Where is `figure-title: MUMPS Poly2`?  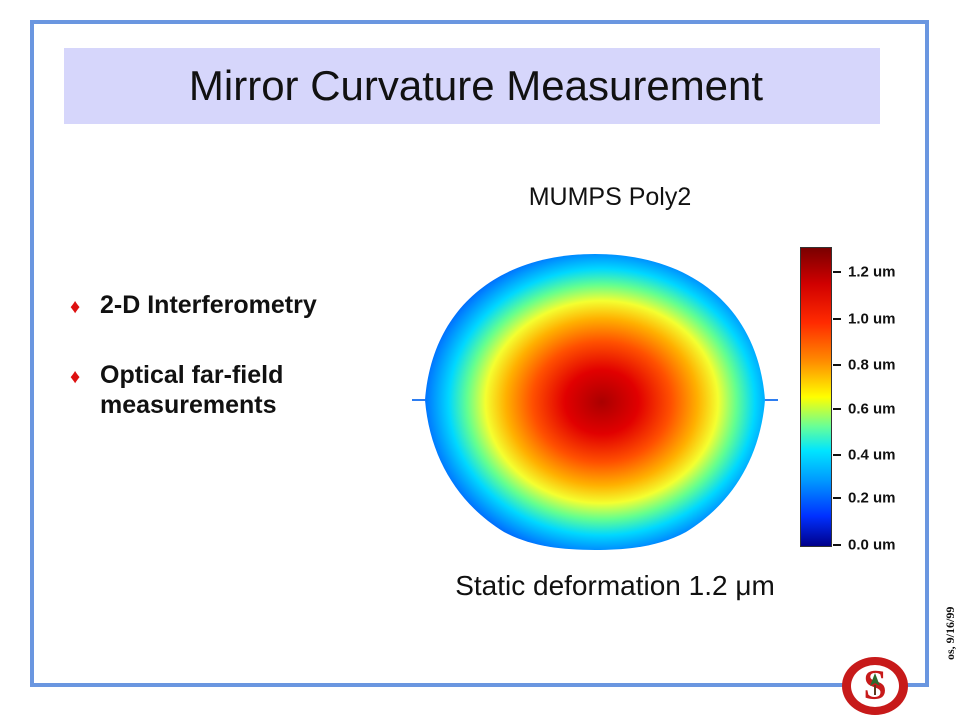
figure-title: MUMPS Poly2 is located at coordinates (610, 197).